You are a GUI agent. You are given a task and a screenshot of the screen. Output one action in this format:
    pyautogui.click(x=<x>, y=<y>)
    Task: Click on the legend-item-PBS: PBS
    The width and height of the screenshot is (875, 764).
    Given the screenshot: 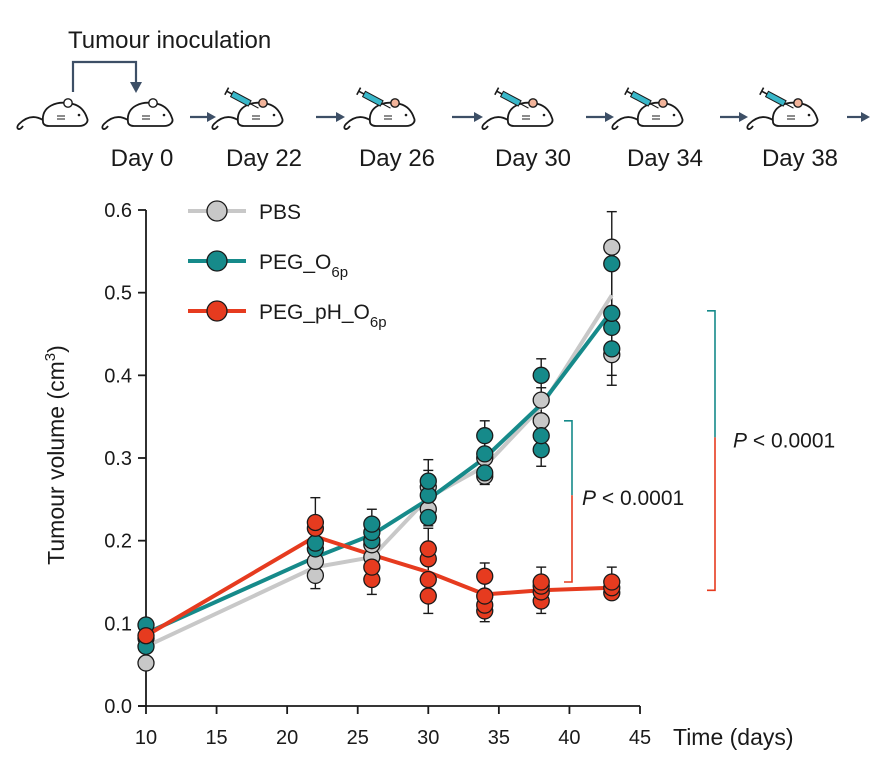 What is the action you would take?
    pyautogui.click(x=244, y=212)
    